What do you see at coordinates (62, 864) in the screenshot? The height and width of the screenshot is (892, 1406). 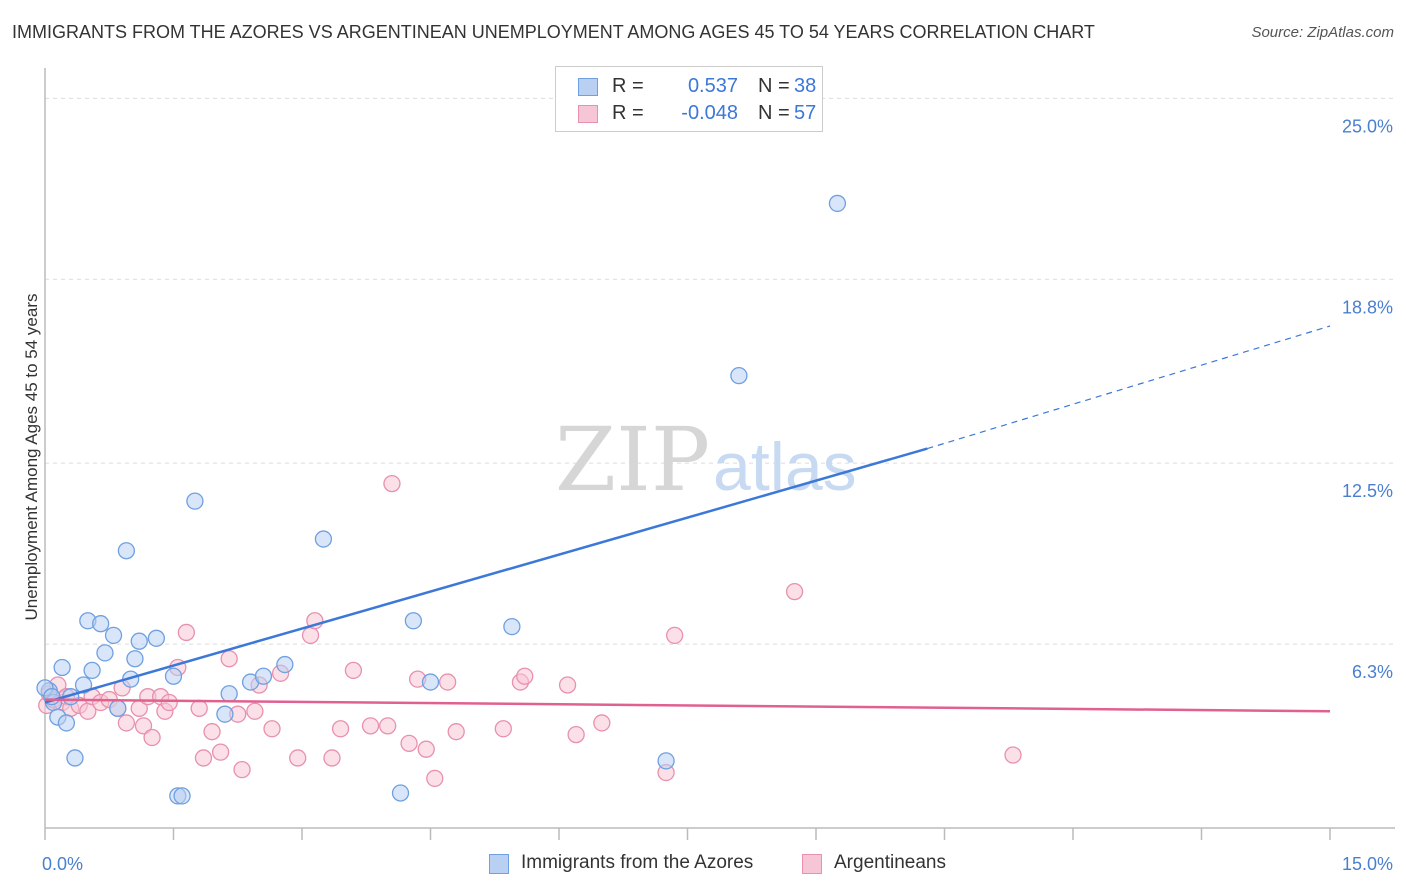 I see `x-tick-label: 0.0%` at bounding box center [62, 864].